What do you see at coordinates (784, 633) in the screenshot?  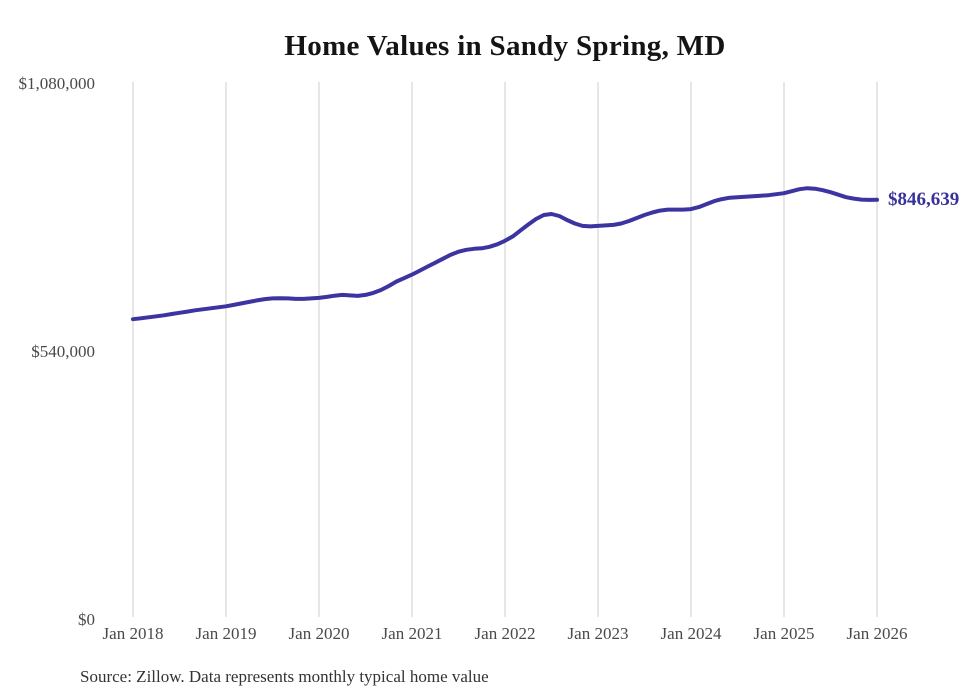 I see `x-tick-jan-2025: Jan 2025` at bounding box center [784, 633].